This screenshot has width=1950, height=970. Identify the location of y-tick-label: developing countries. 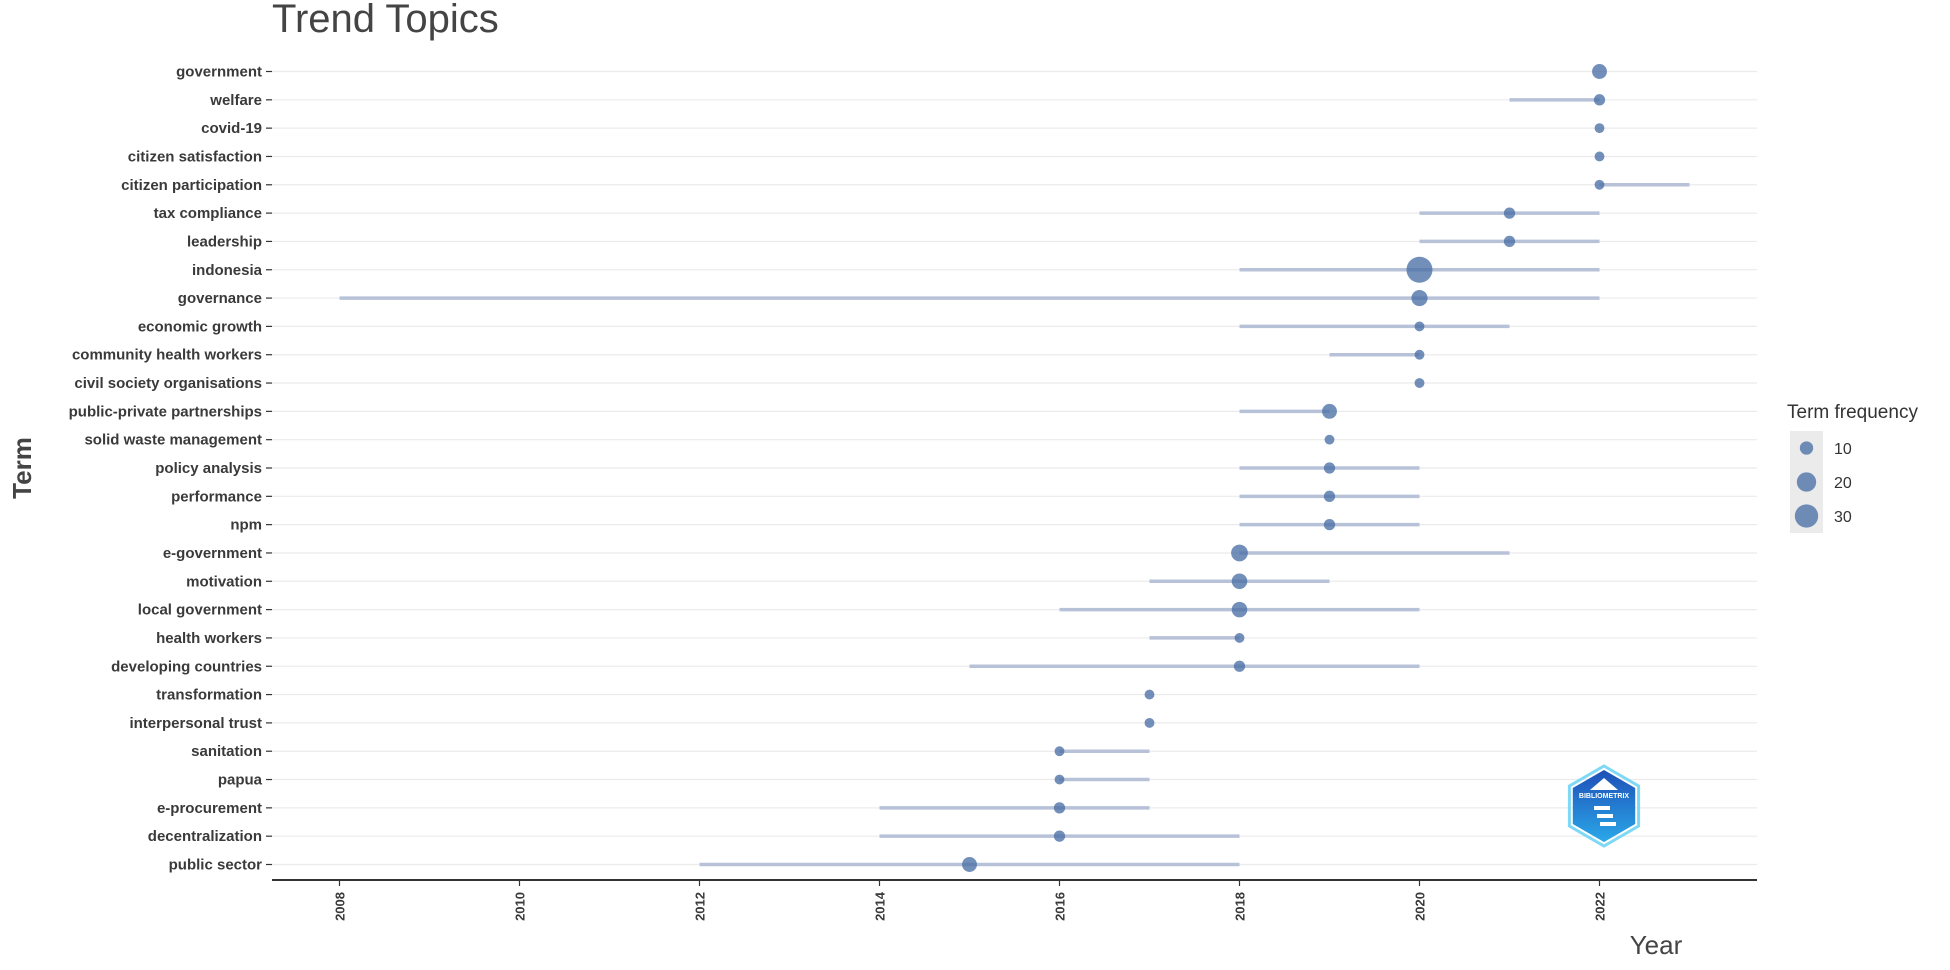
(186, 666).